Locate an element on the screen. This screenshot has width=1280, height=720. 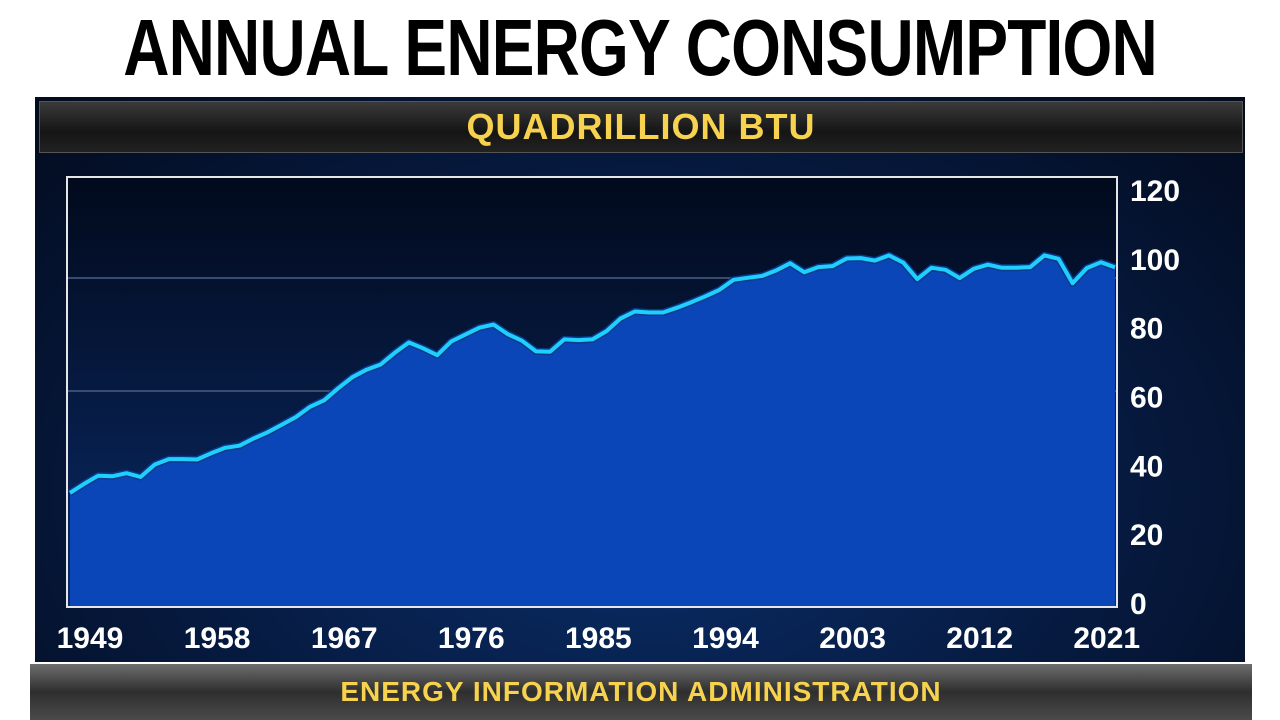
y-tick-label: 80 is located at coordinates (1146, 329).